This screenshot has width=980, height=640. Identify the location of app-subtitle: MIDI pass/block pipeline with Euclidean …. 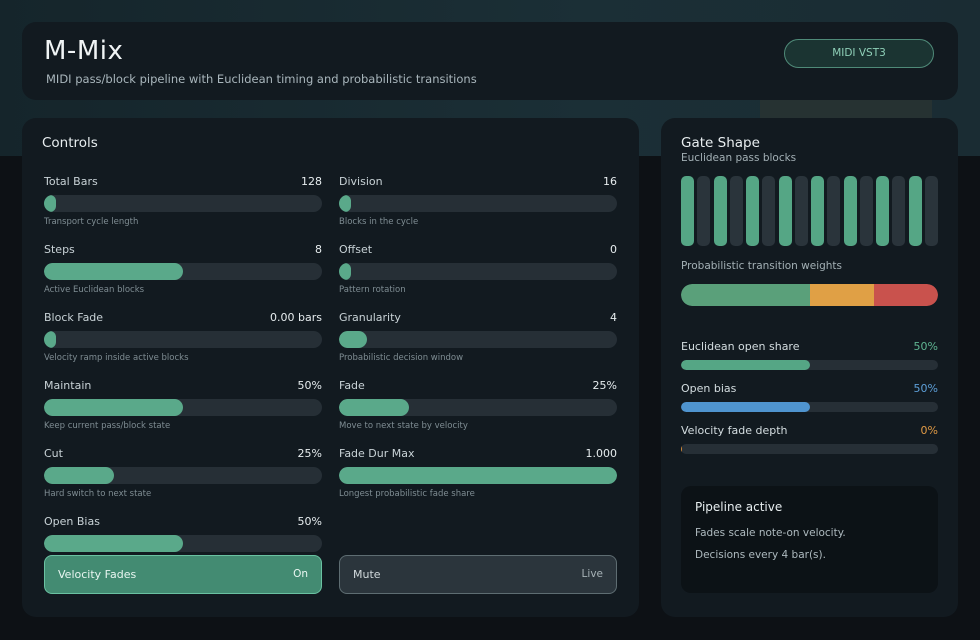
(261, 79).